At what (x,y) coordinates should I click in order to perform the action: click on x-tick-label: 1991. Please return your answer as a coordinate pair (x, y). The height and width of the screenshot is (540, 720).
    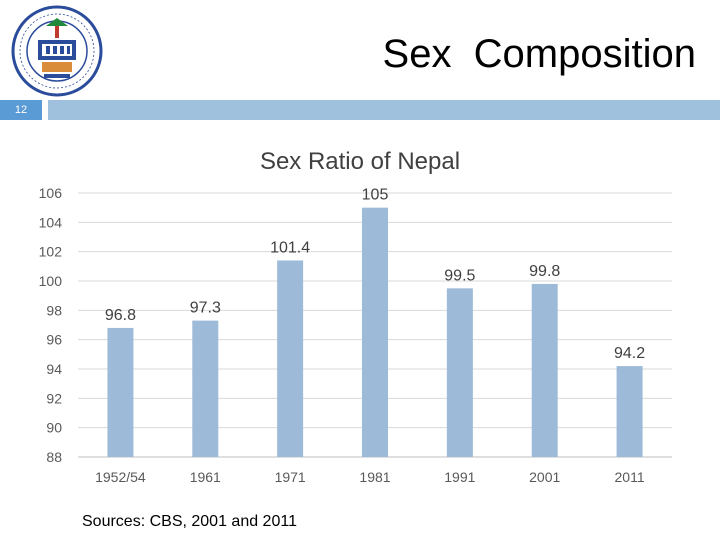
    Looking at the image, I should click on (459, 477).